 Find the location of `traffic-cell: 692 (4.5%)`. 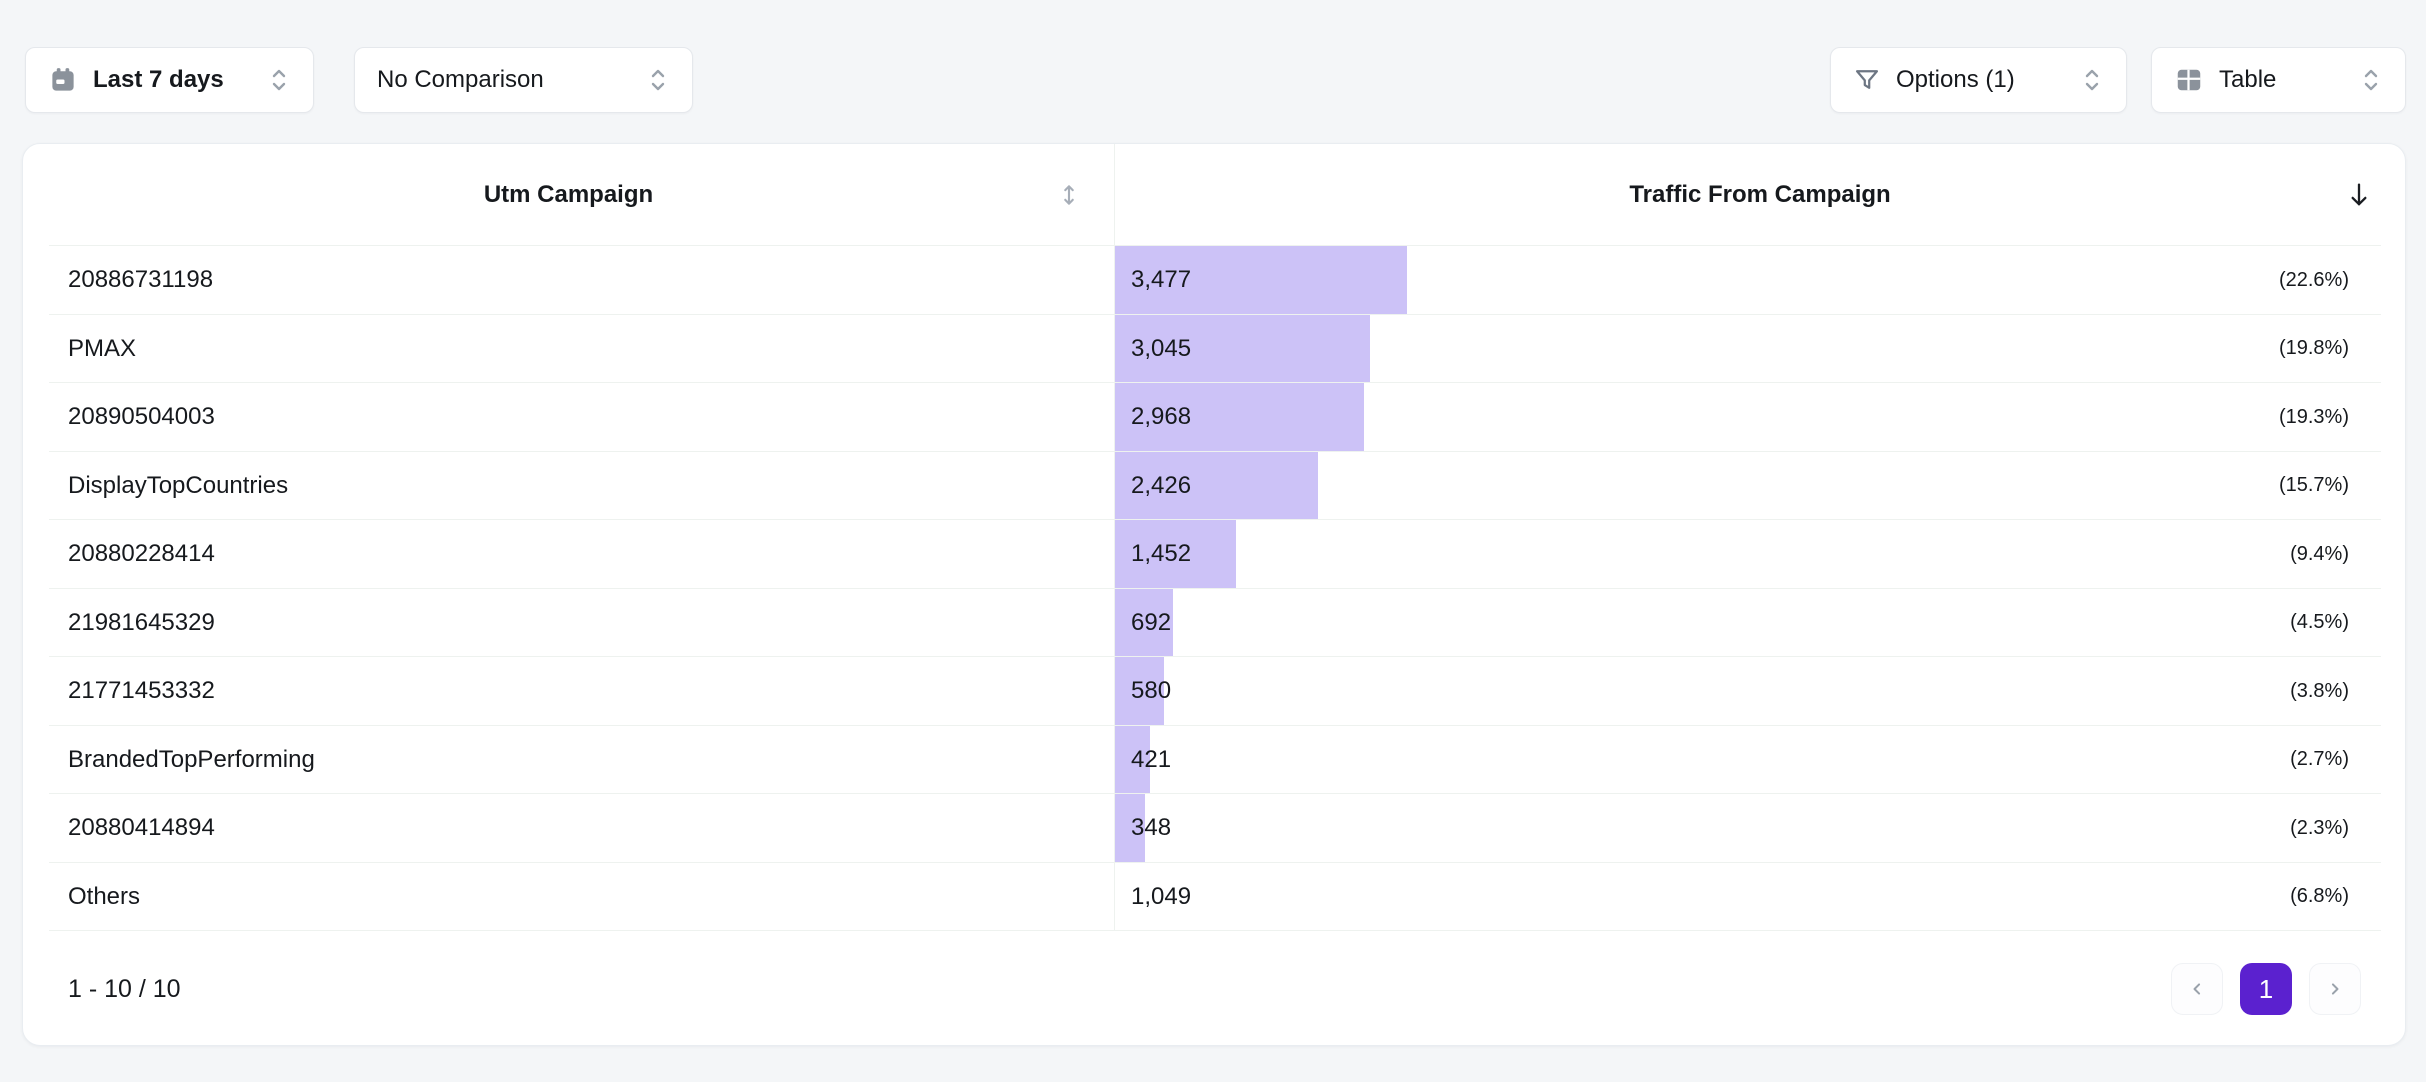

traffic-cell: 692 (4.5%) is located at coordinates (1759, 622).